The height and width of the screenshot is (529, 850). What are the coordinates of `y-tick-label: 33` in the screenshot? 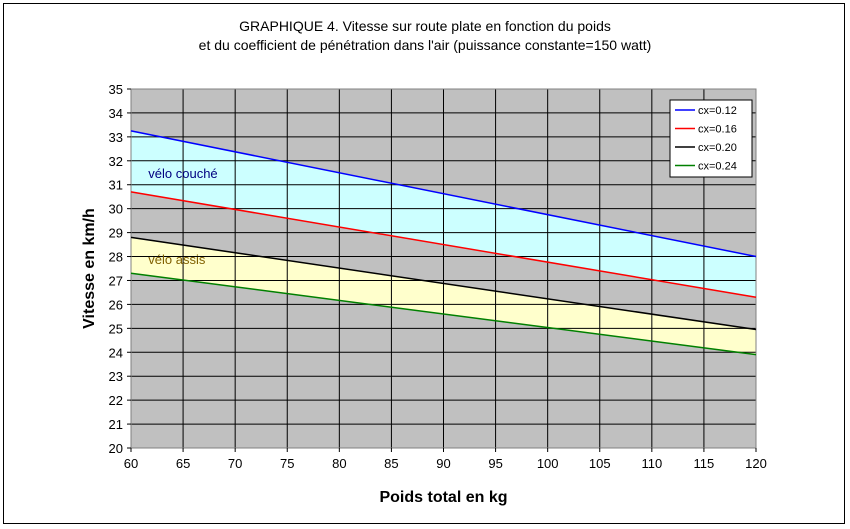 It's located at (116, 137).